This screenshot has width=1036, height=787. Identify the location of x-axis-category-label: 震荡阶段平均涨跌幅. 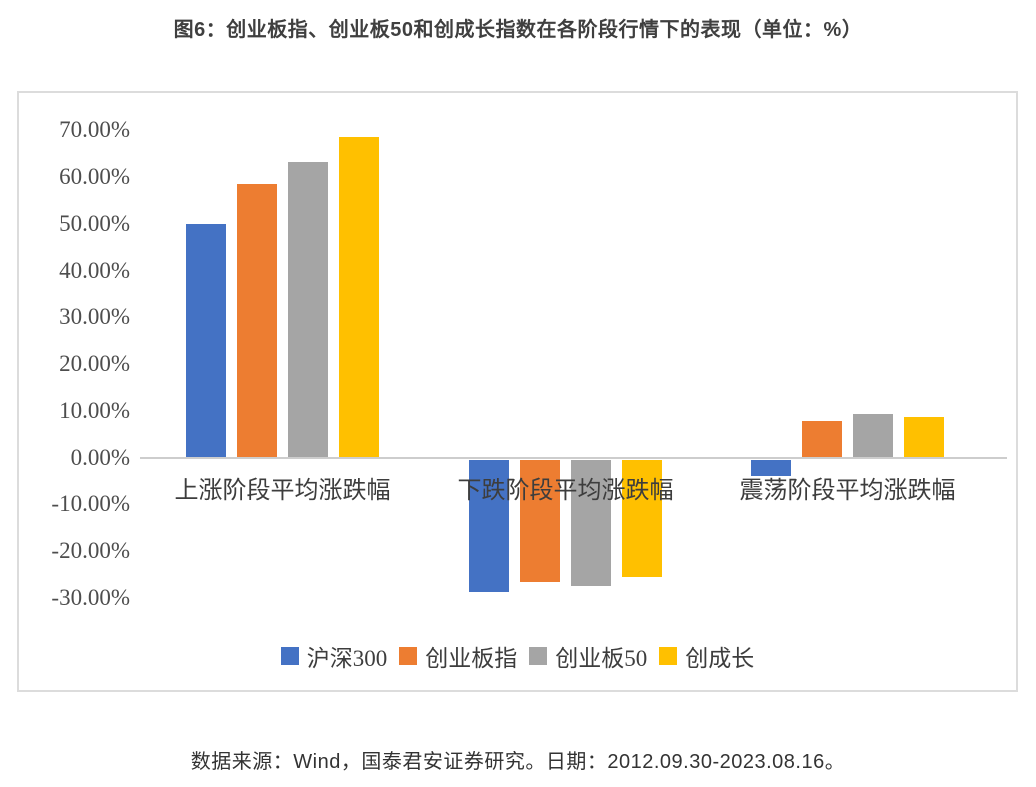
(847, 491).